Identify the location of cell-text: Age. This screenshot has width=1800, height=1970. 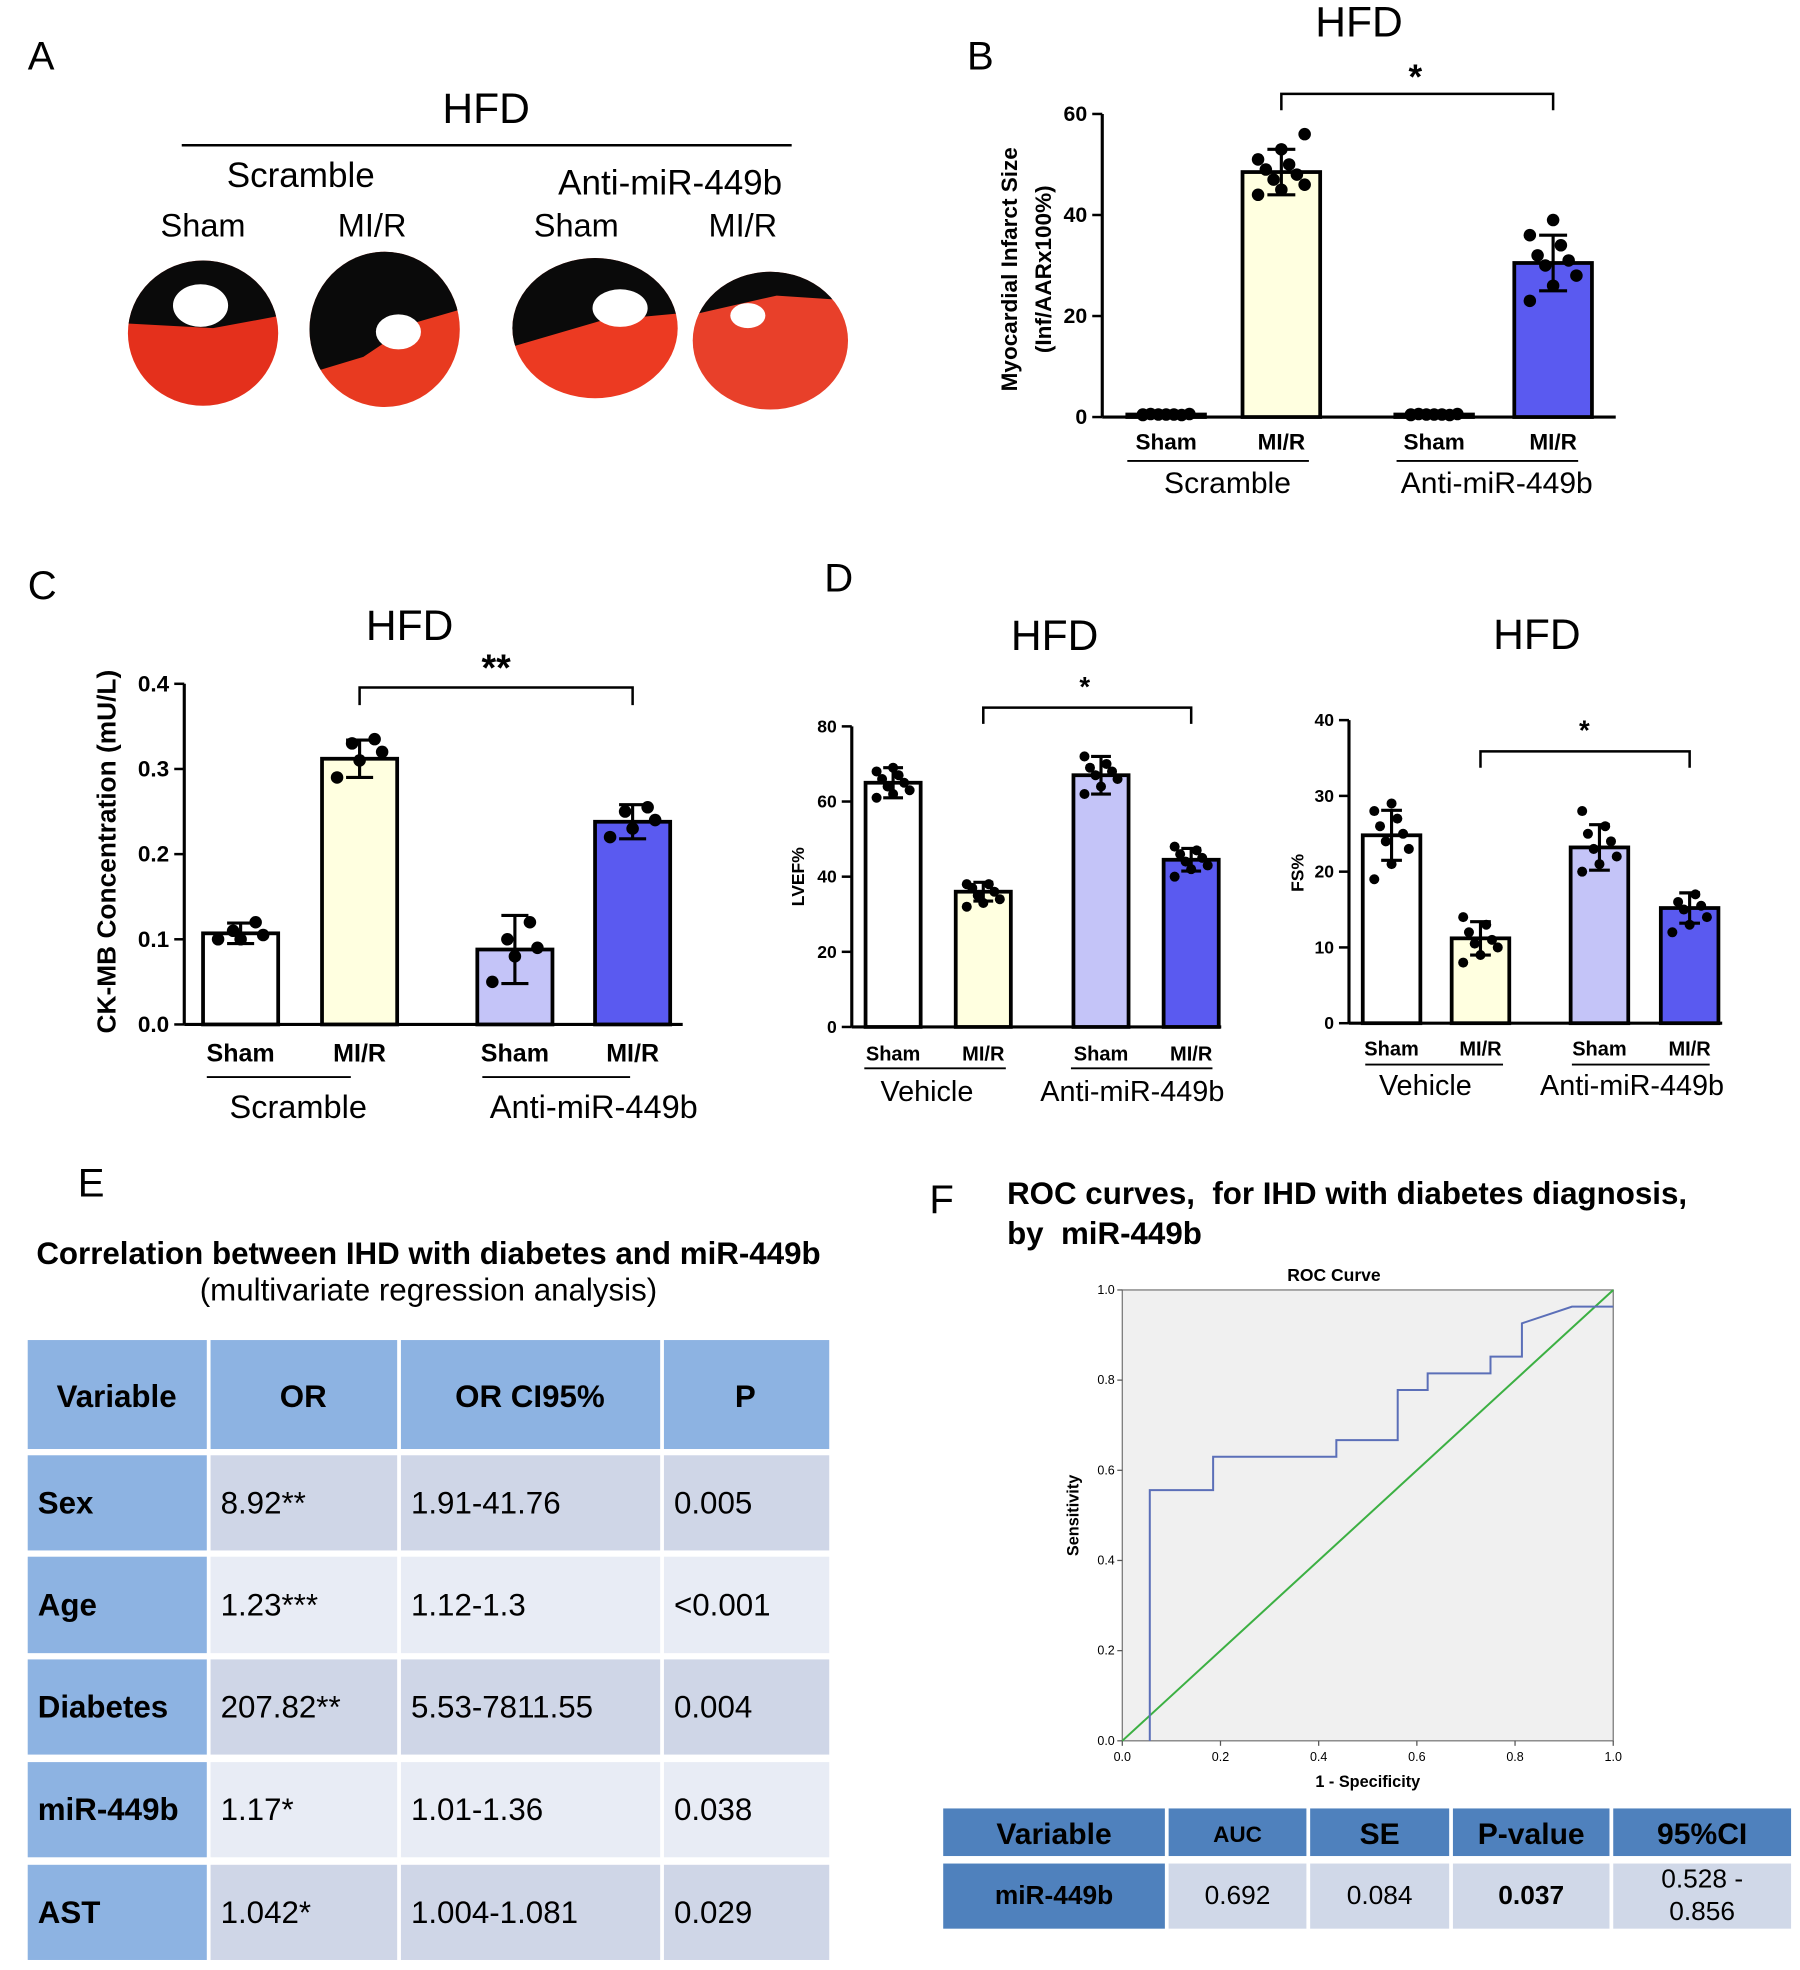
(67, 1604).